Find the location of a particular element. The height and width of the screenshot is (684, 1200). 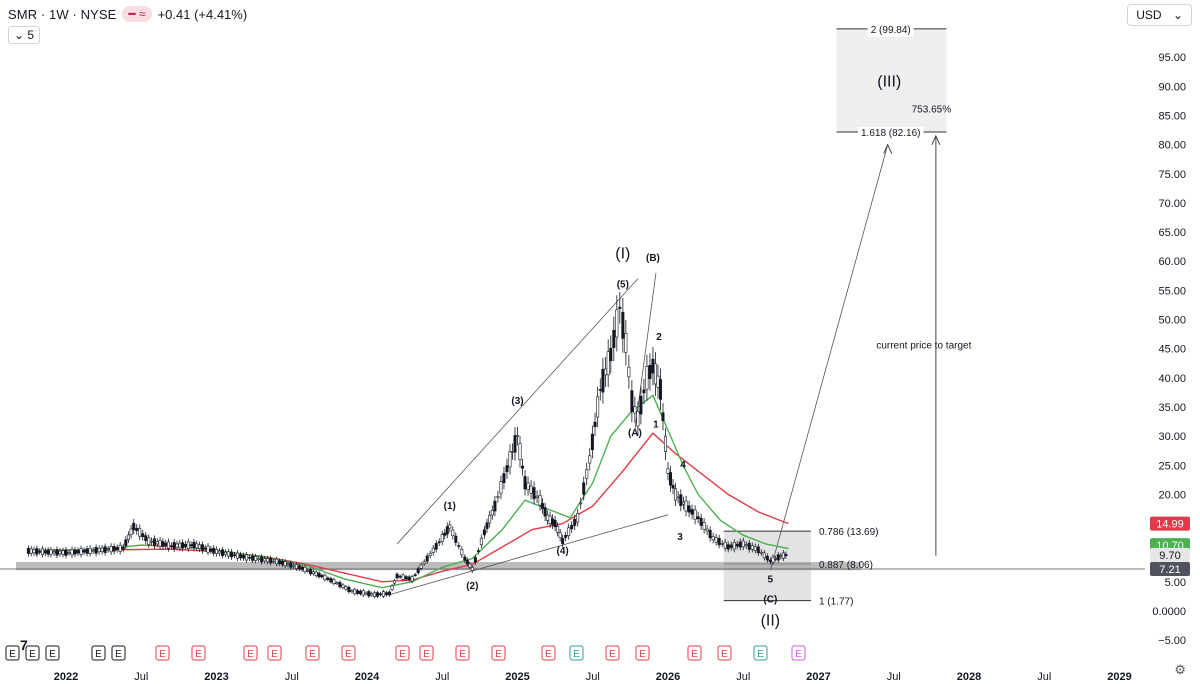

wave-label: 5 is located at coordinates (771, 579).